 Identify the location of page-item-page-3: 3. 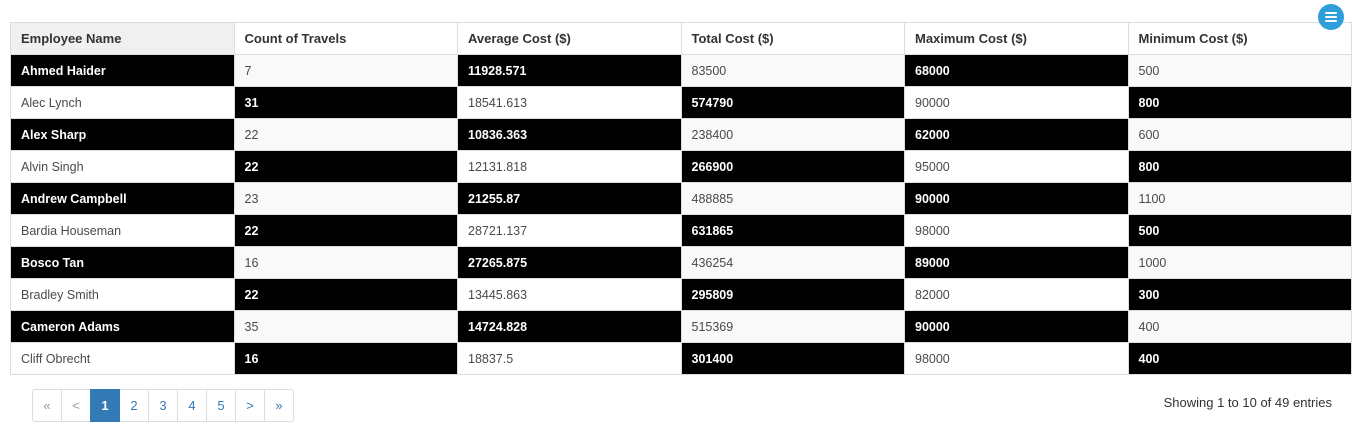
(163, 405).